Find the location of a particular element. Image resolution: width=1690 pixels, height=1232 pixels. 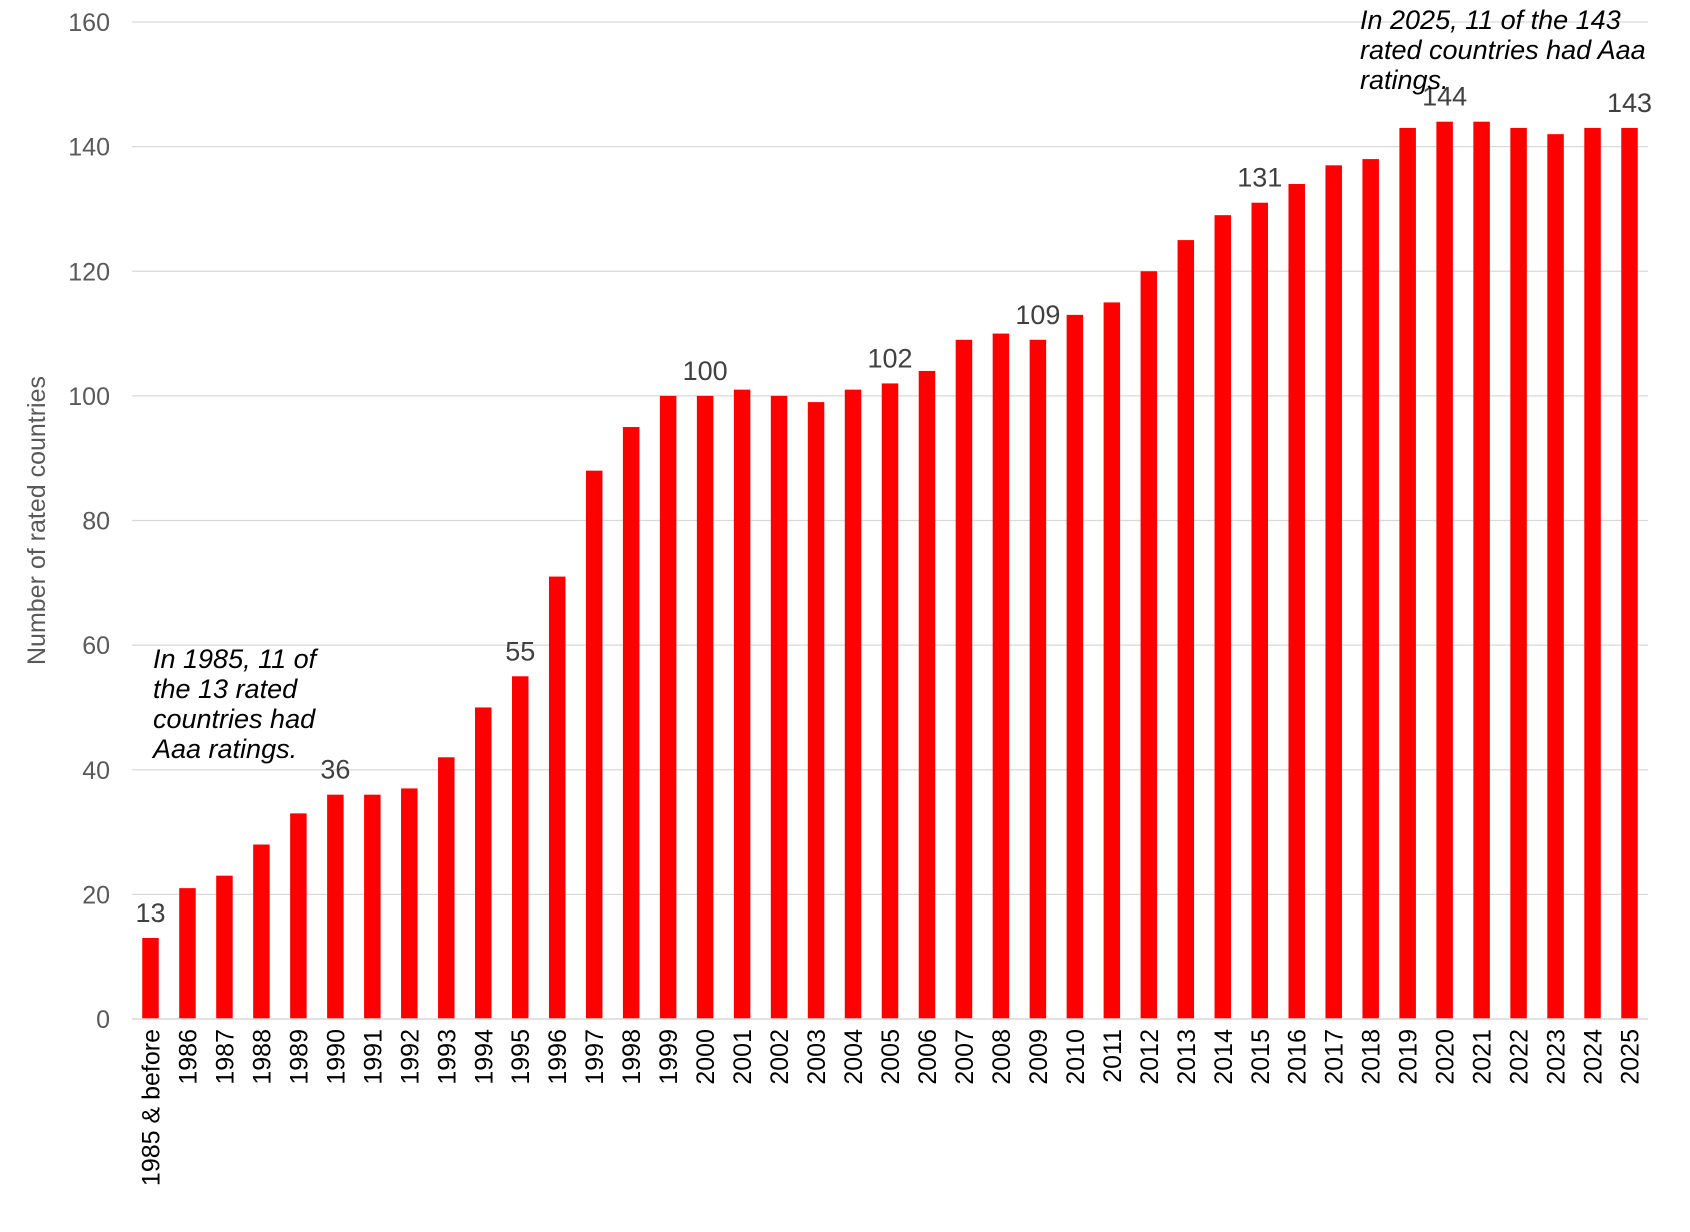

x-tick-label: 1995 is located at coordinates (521, 1057).